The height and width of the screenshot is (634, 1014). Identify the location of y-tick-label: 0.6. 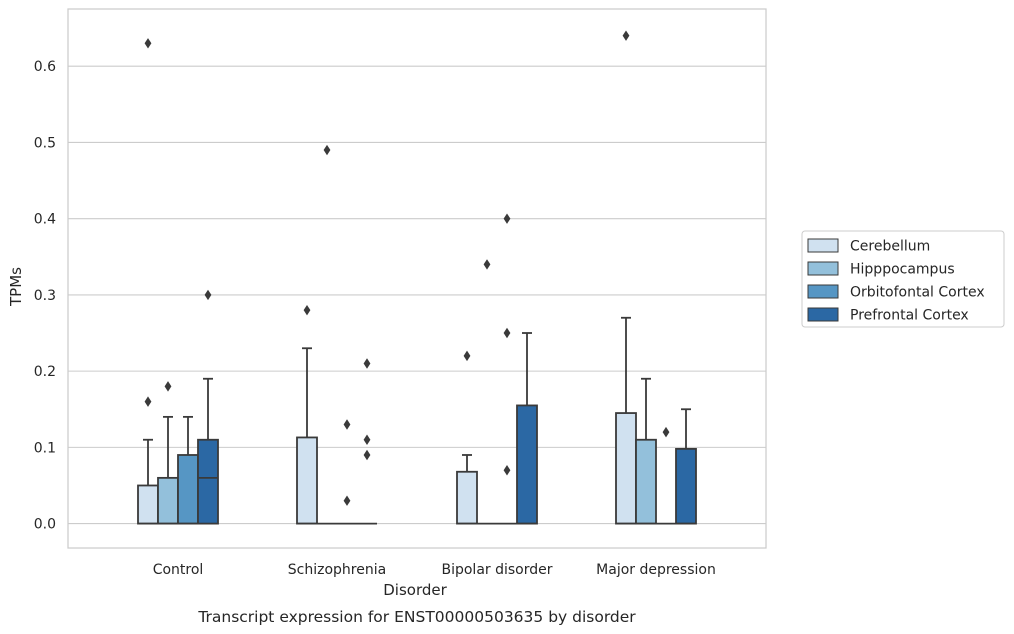
(45, 67).